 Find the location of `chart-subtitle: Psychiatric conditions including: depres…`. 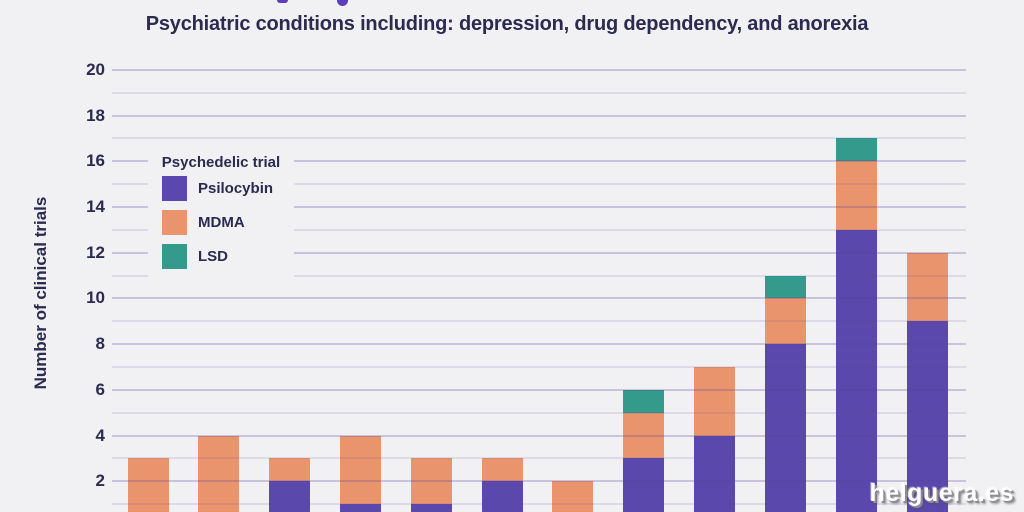

chart-subtitle: Psychiatric conditions including: depres… is located at coordinates (507, 24).